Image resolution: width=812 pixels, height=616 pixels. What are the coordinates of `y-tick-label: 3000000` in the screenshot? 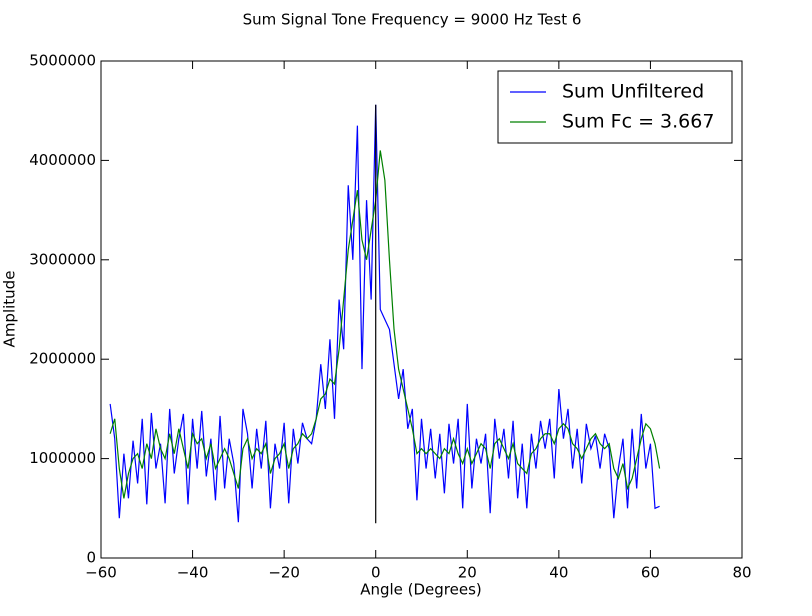 It's located at (62, 259).